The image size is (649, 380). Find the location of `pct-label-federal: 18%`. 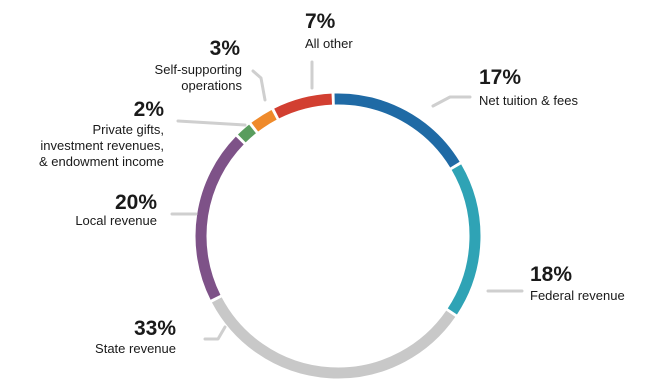

pct-label-federal: 18% is located at coordinates (551, 274).